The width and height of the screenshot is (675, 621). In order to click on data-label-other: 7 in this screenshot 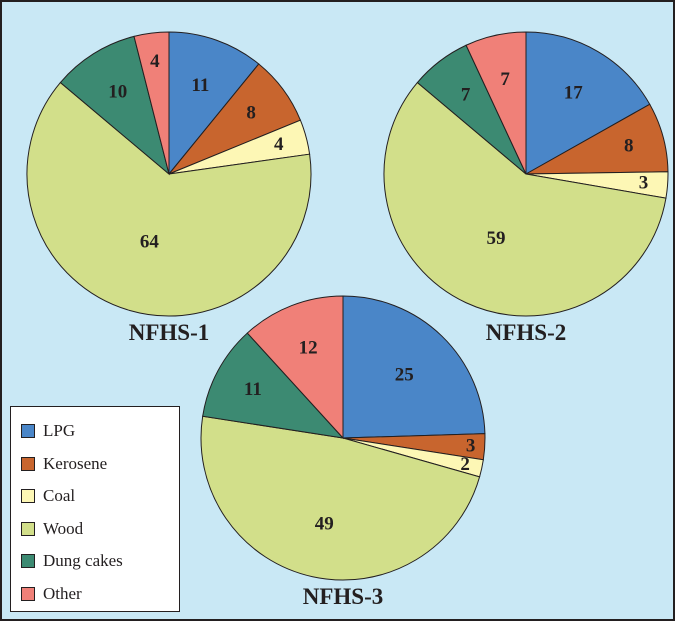, I will do `click(505, 79)`.